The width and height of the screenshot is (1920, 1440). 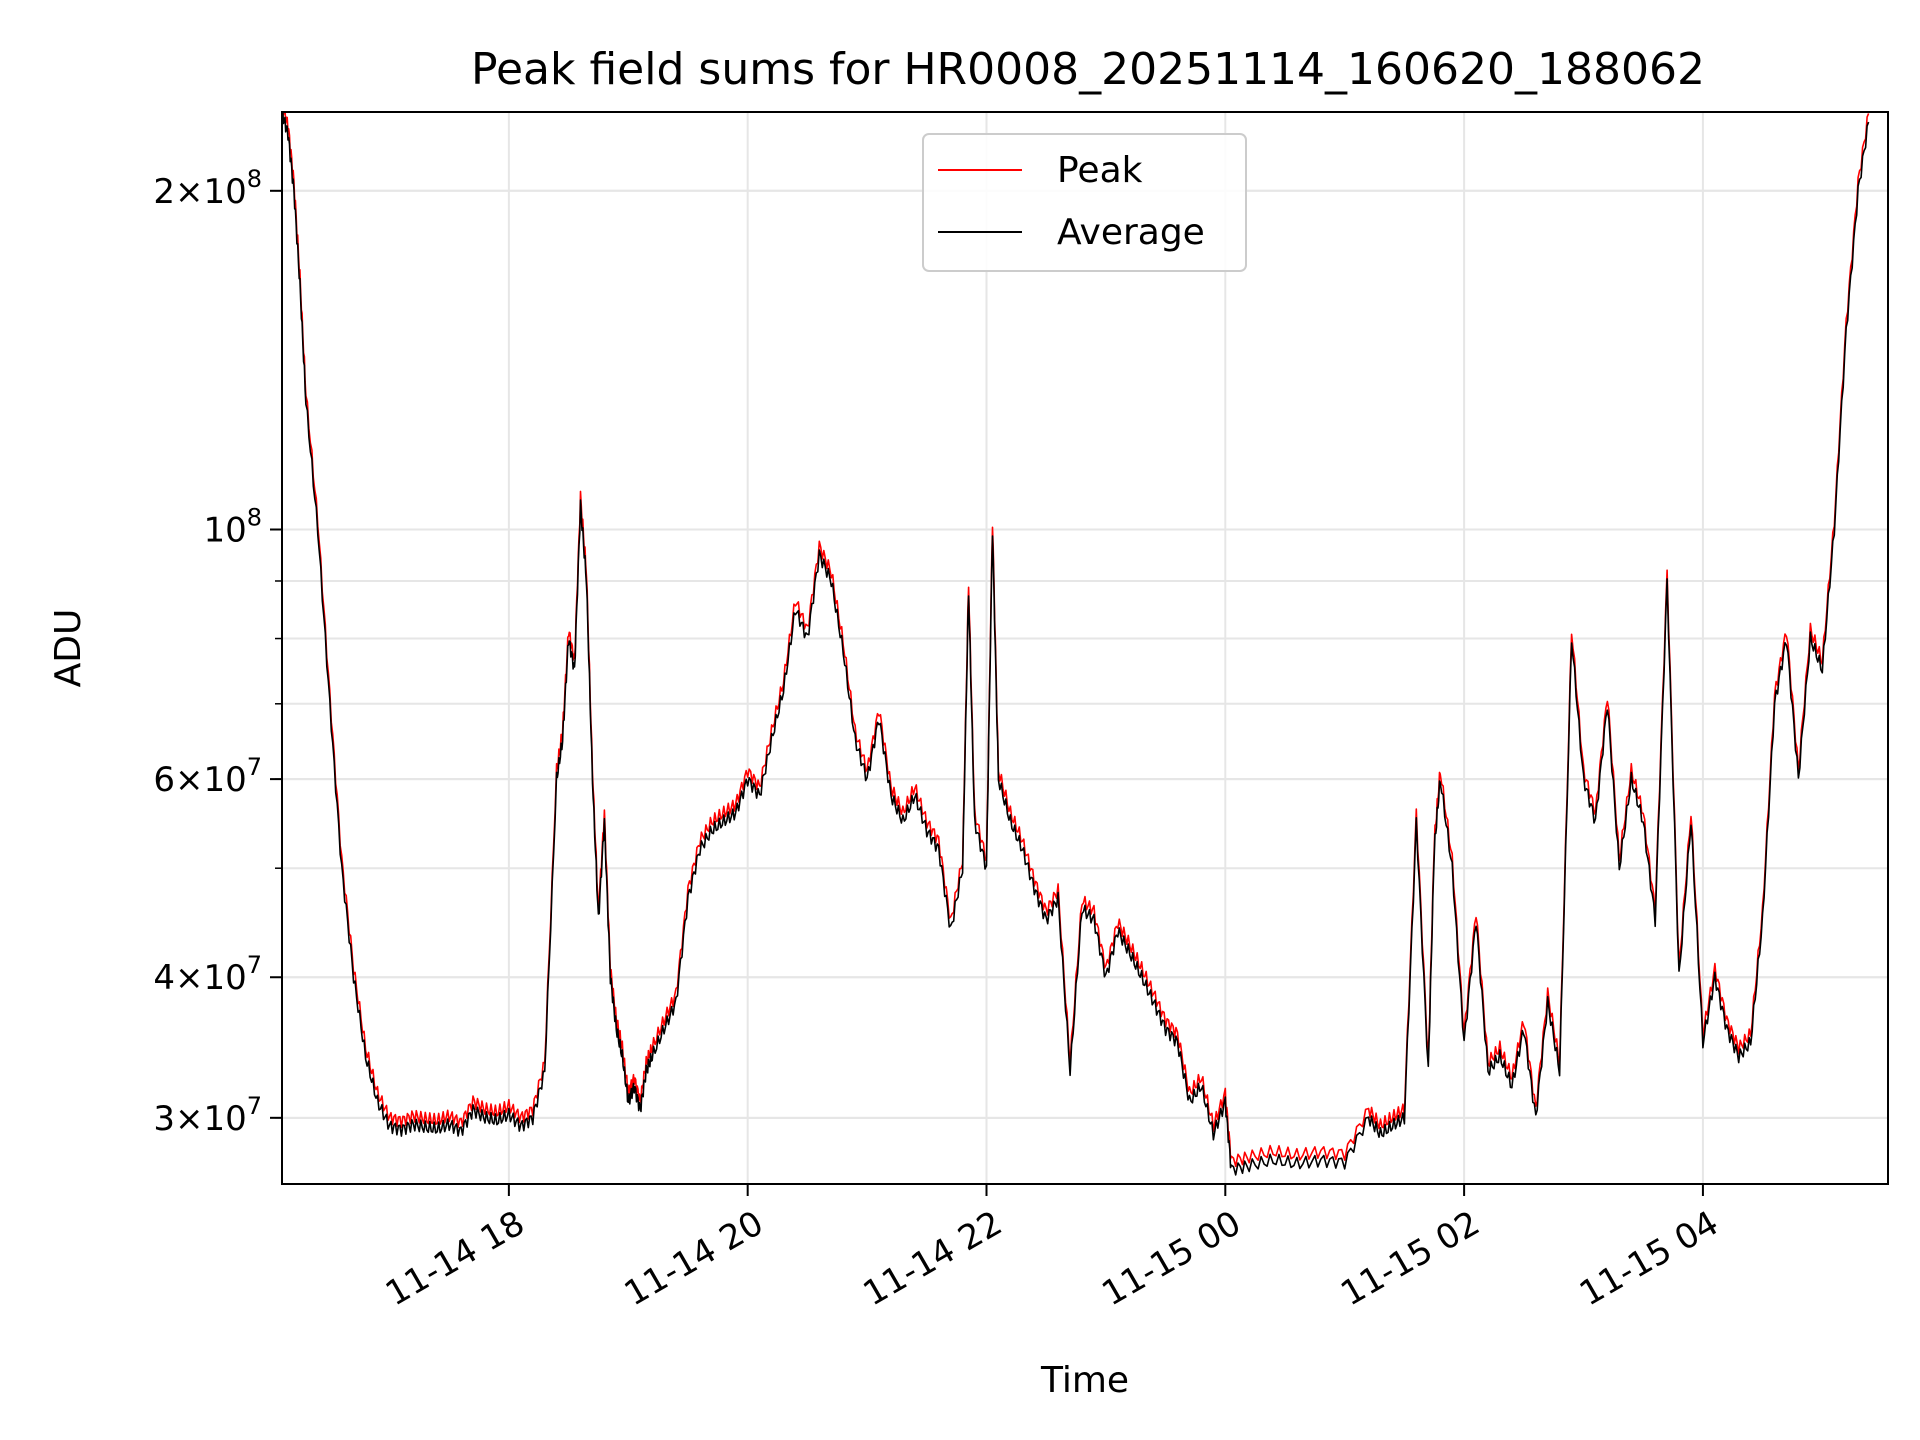 I want to click on x-axis-label: Time, so click(x=1084, y=1380).